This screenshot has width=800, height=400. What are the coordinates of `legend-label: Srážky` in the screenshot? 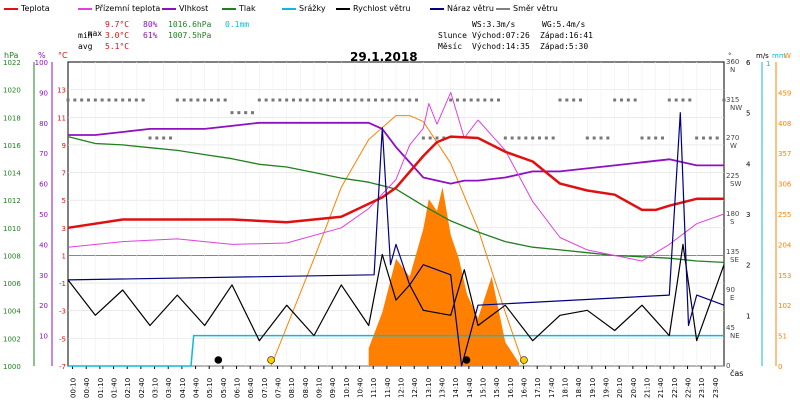 It's located at (312, 8).